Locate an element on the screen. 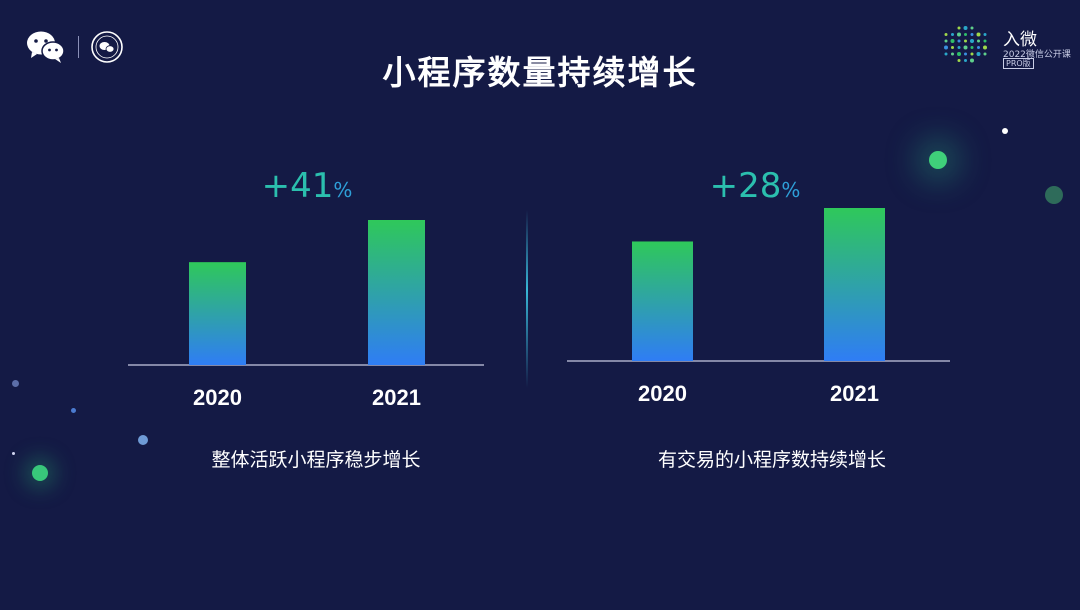  logo-separator is located at coordinates (78, 47).